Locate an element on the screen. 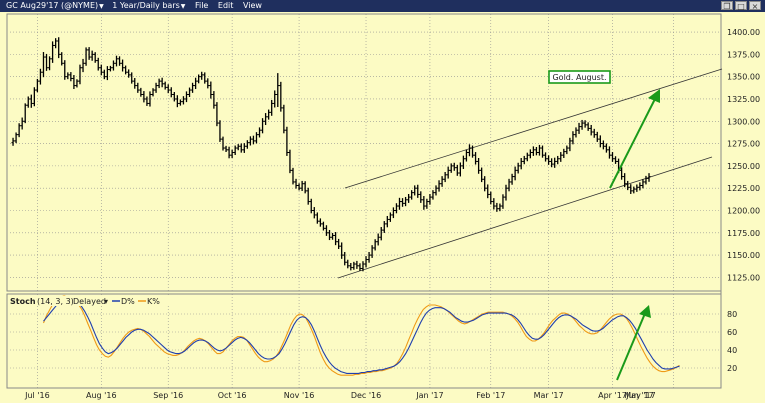 The width and height of the screenshot is (765, 403). legend-d: D% is located at coordinates (128, 301).